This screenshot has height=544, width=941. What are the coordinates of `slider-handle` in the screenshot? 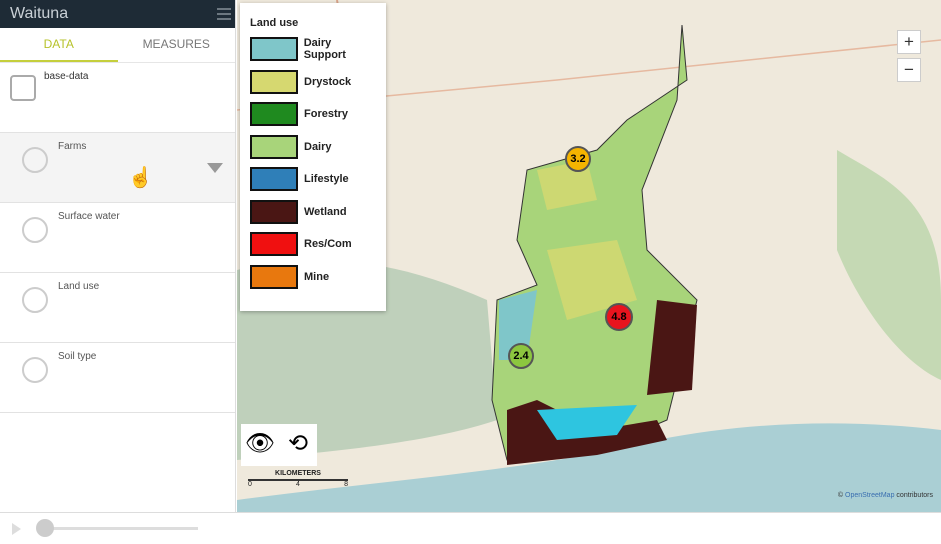 It's located at (45, 528).